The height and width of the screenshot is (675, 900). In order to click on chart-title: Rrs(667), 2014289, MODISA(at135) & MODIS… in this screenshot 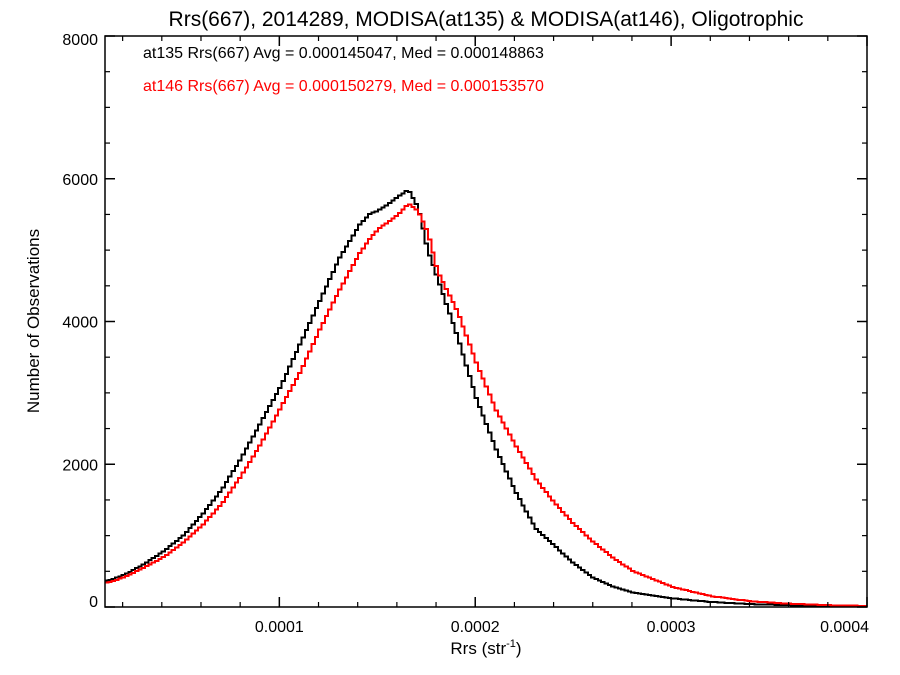, I will do `click(486, 19)`.